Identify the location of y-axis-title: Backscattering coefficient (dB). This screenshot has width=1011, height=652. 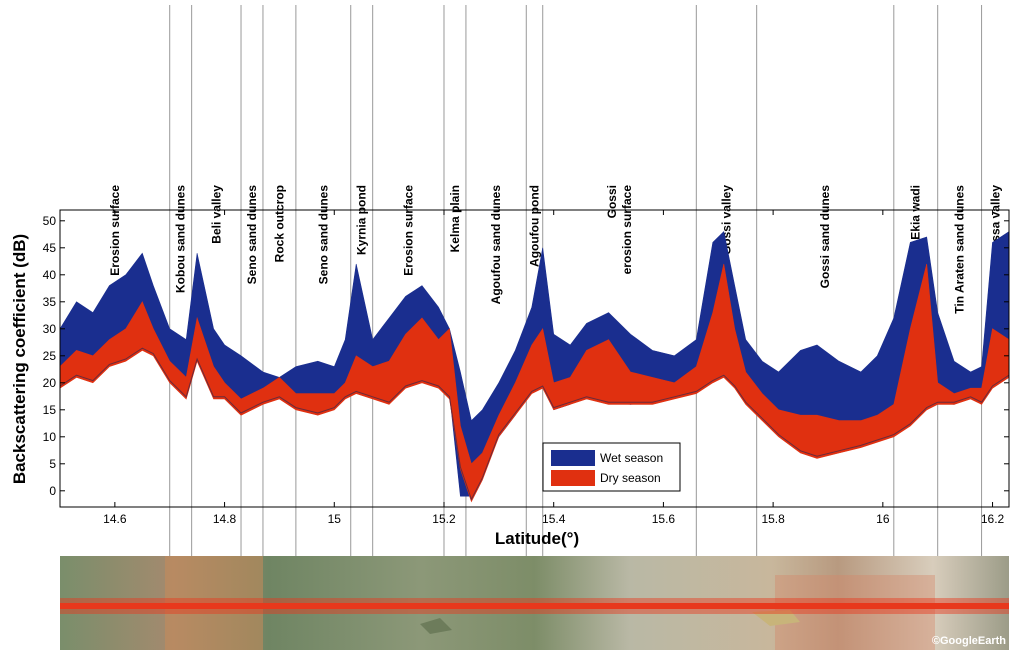
(19, 359).